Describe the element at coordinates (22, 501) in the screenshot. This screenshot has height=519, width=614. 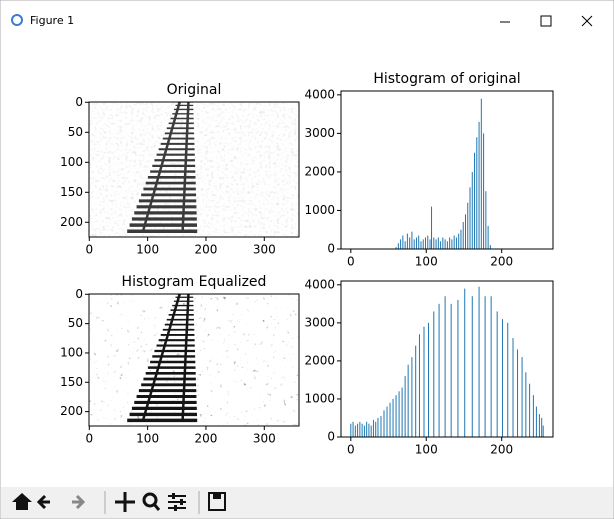
I see `home-button` at that location.